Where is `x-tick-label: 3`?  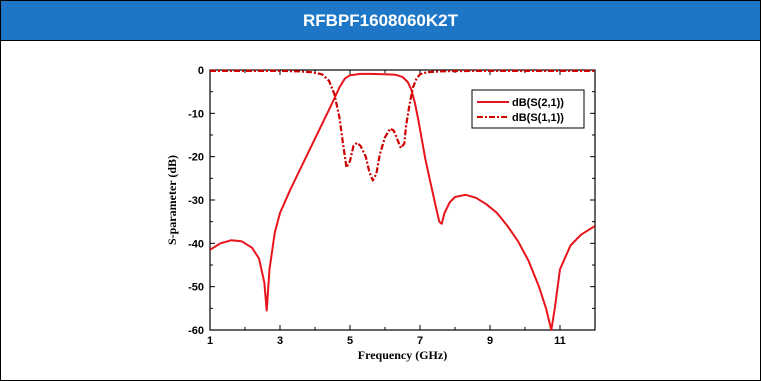 x-tick-label: 3 is located at coordinates (280, 341).